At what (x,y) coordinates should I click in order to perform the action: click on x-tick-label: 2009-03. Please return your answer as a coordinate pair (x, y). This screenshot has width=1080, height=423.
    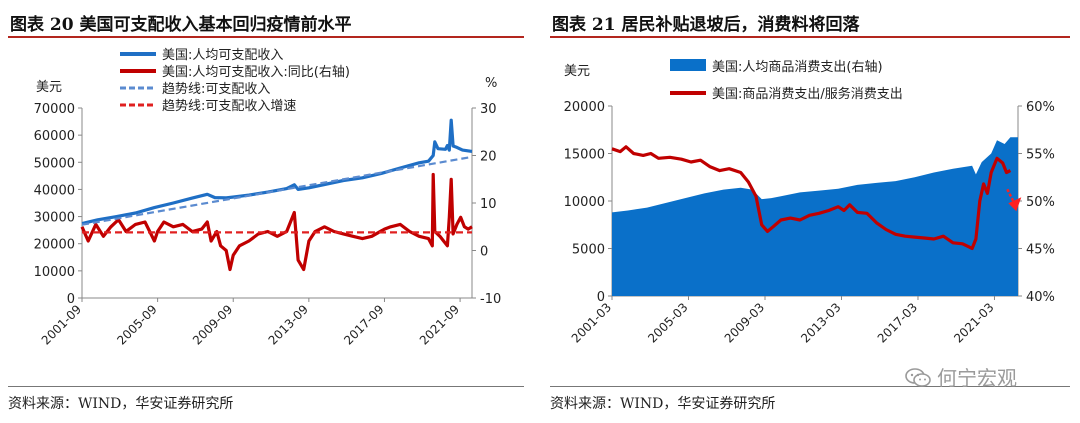
    Looking at the image, I should click on (744, 322).